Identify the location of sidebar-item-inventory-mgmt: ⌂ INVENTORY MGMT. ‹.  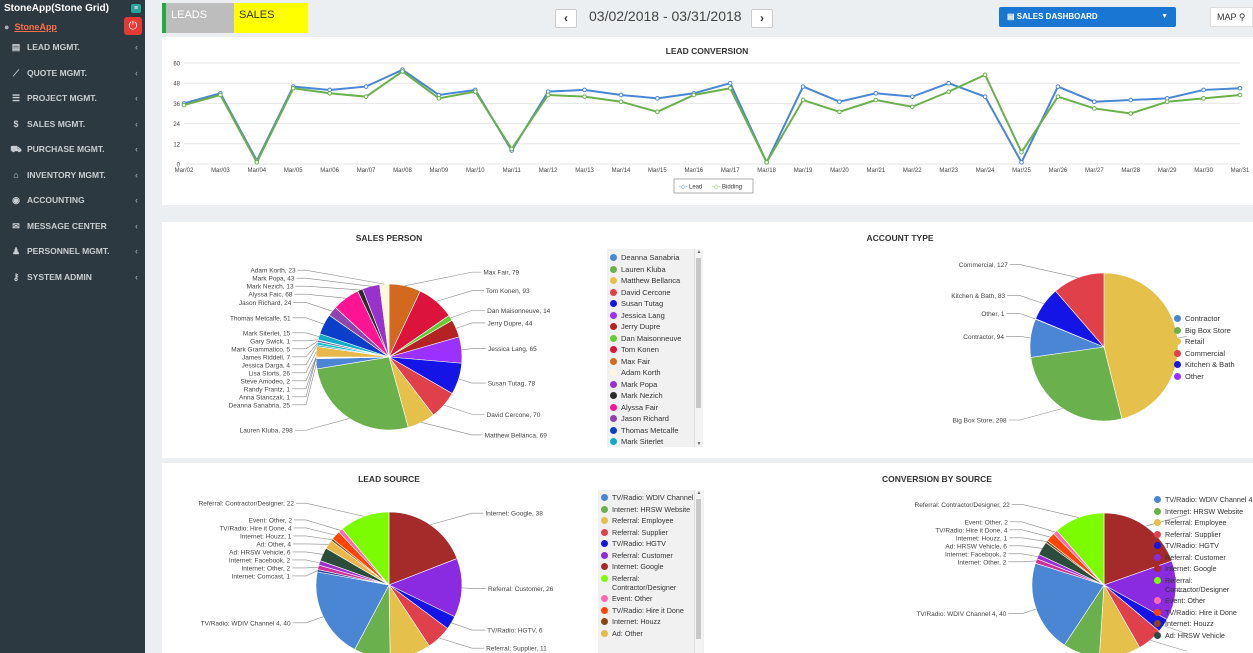
(72, 175).